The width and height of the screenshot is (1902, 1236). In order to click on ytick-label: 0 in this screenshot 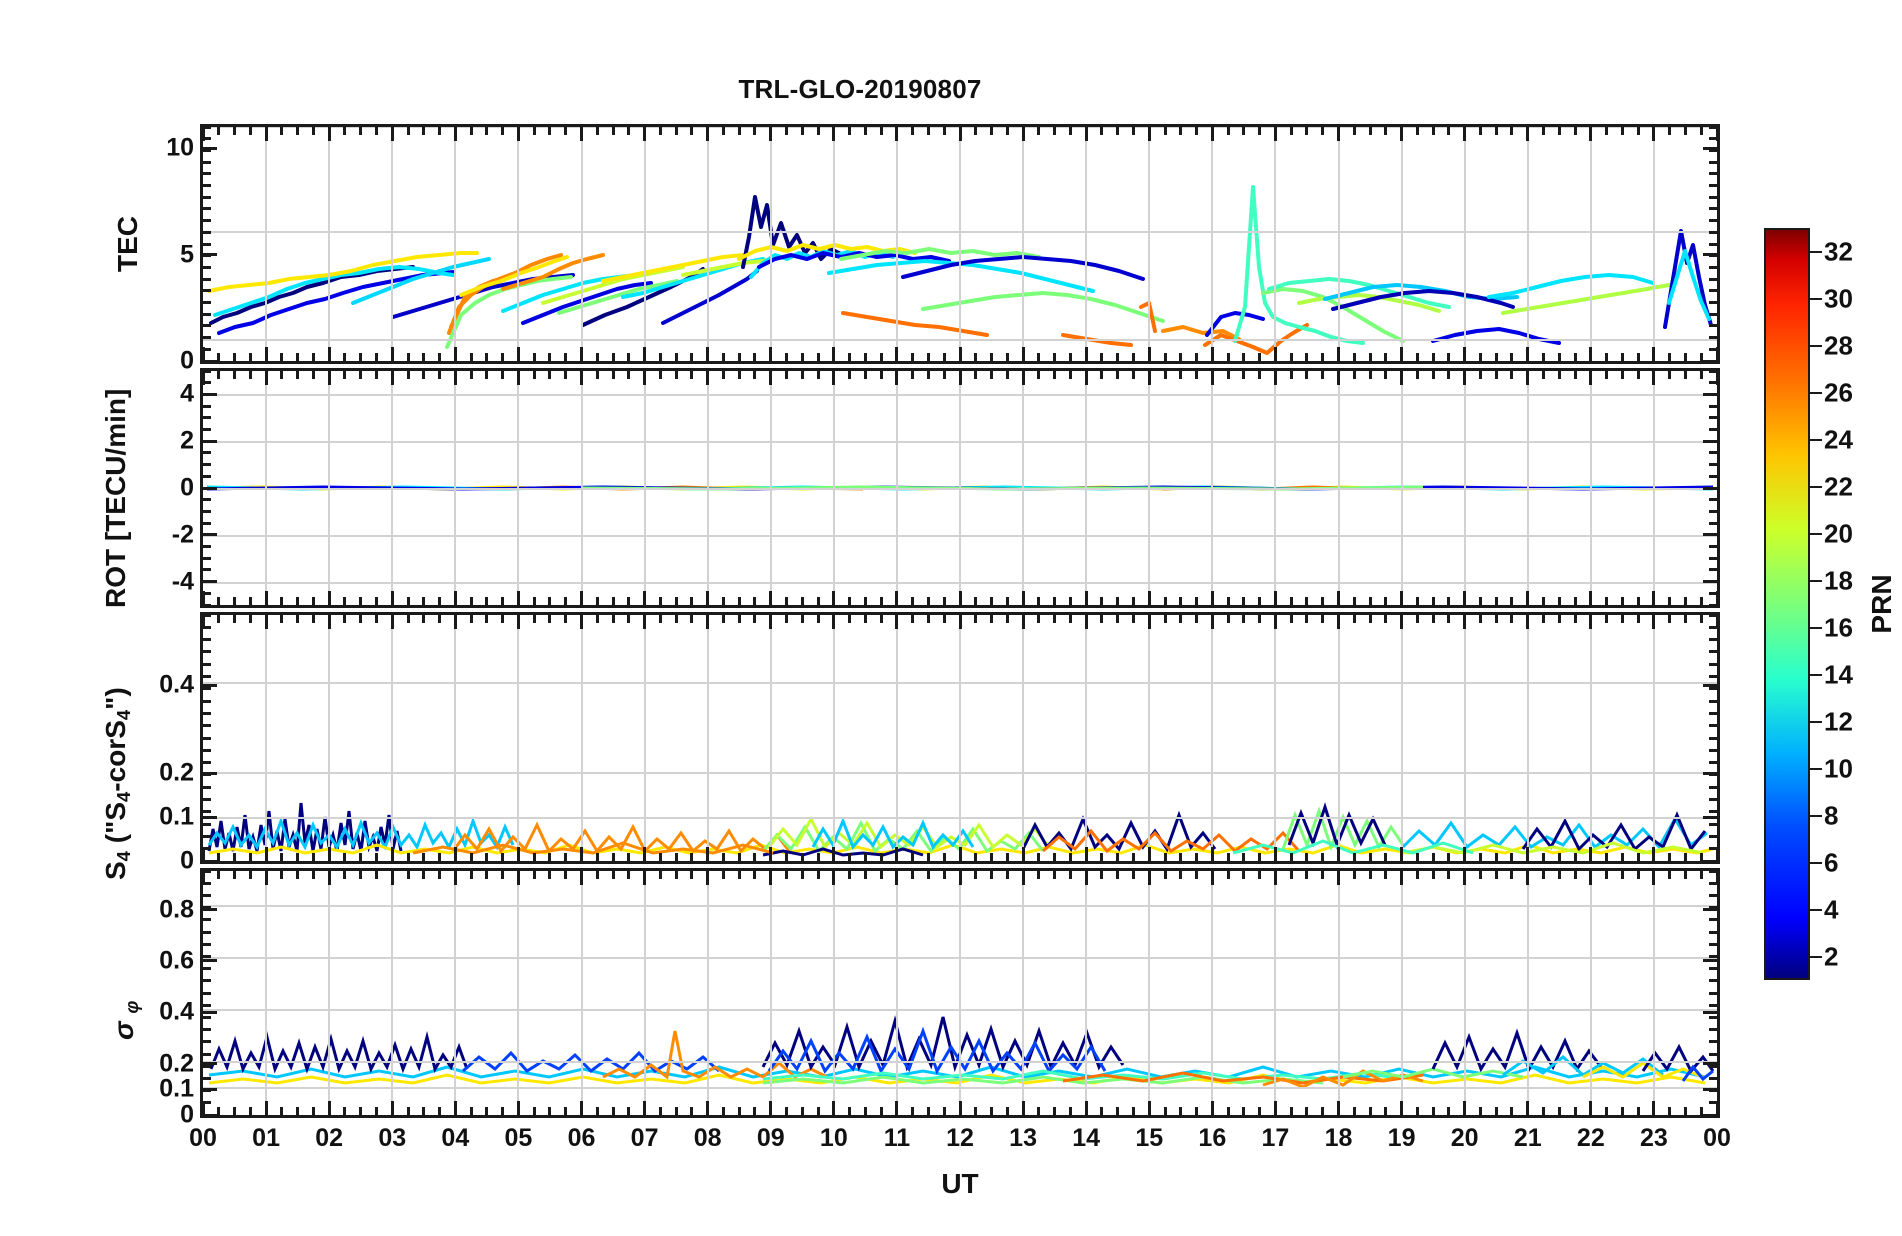, I will do `click(187, 860)`.